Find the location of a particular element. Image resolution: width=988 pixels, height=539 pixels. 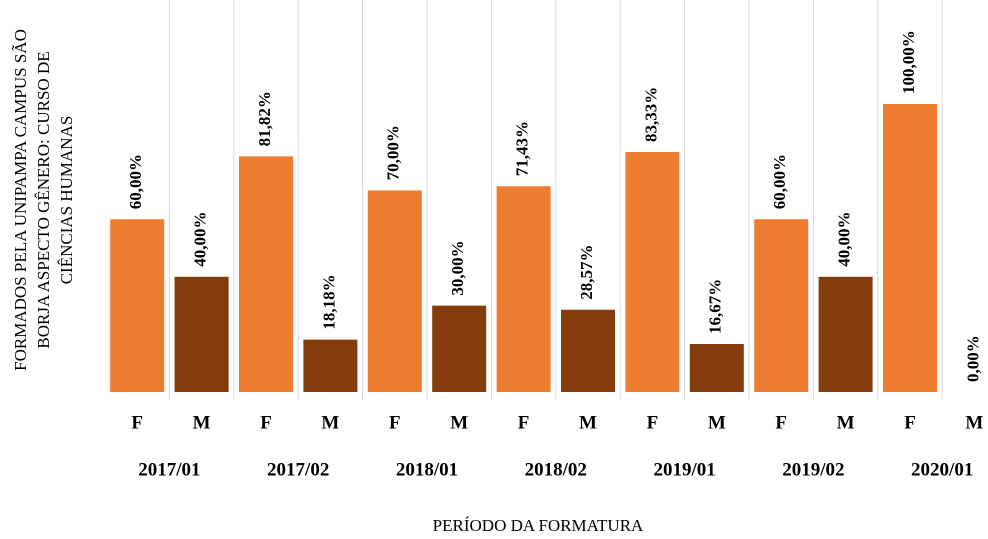

group-label: 2019/02 is located at coordinates (813, 469).